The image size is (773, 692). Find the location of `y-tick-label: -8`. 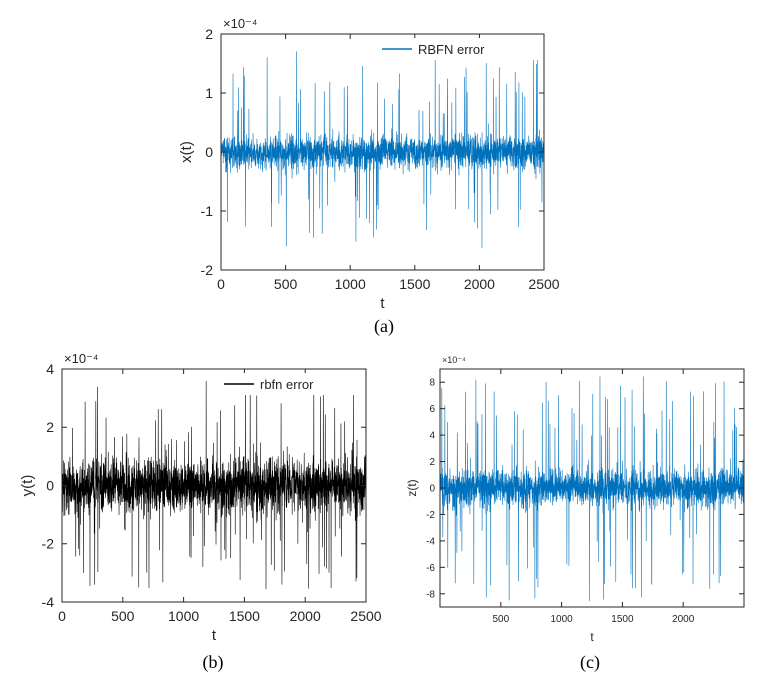

y-tick-label: -8 is located at coordinates (430, 594).